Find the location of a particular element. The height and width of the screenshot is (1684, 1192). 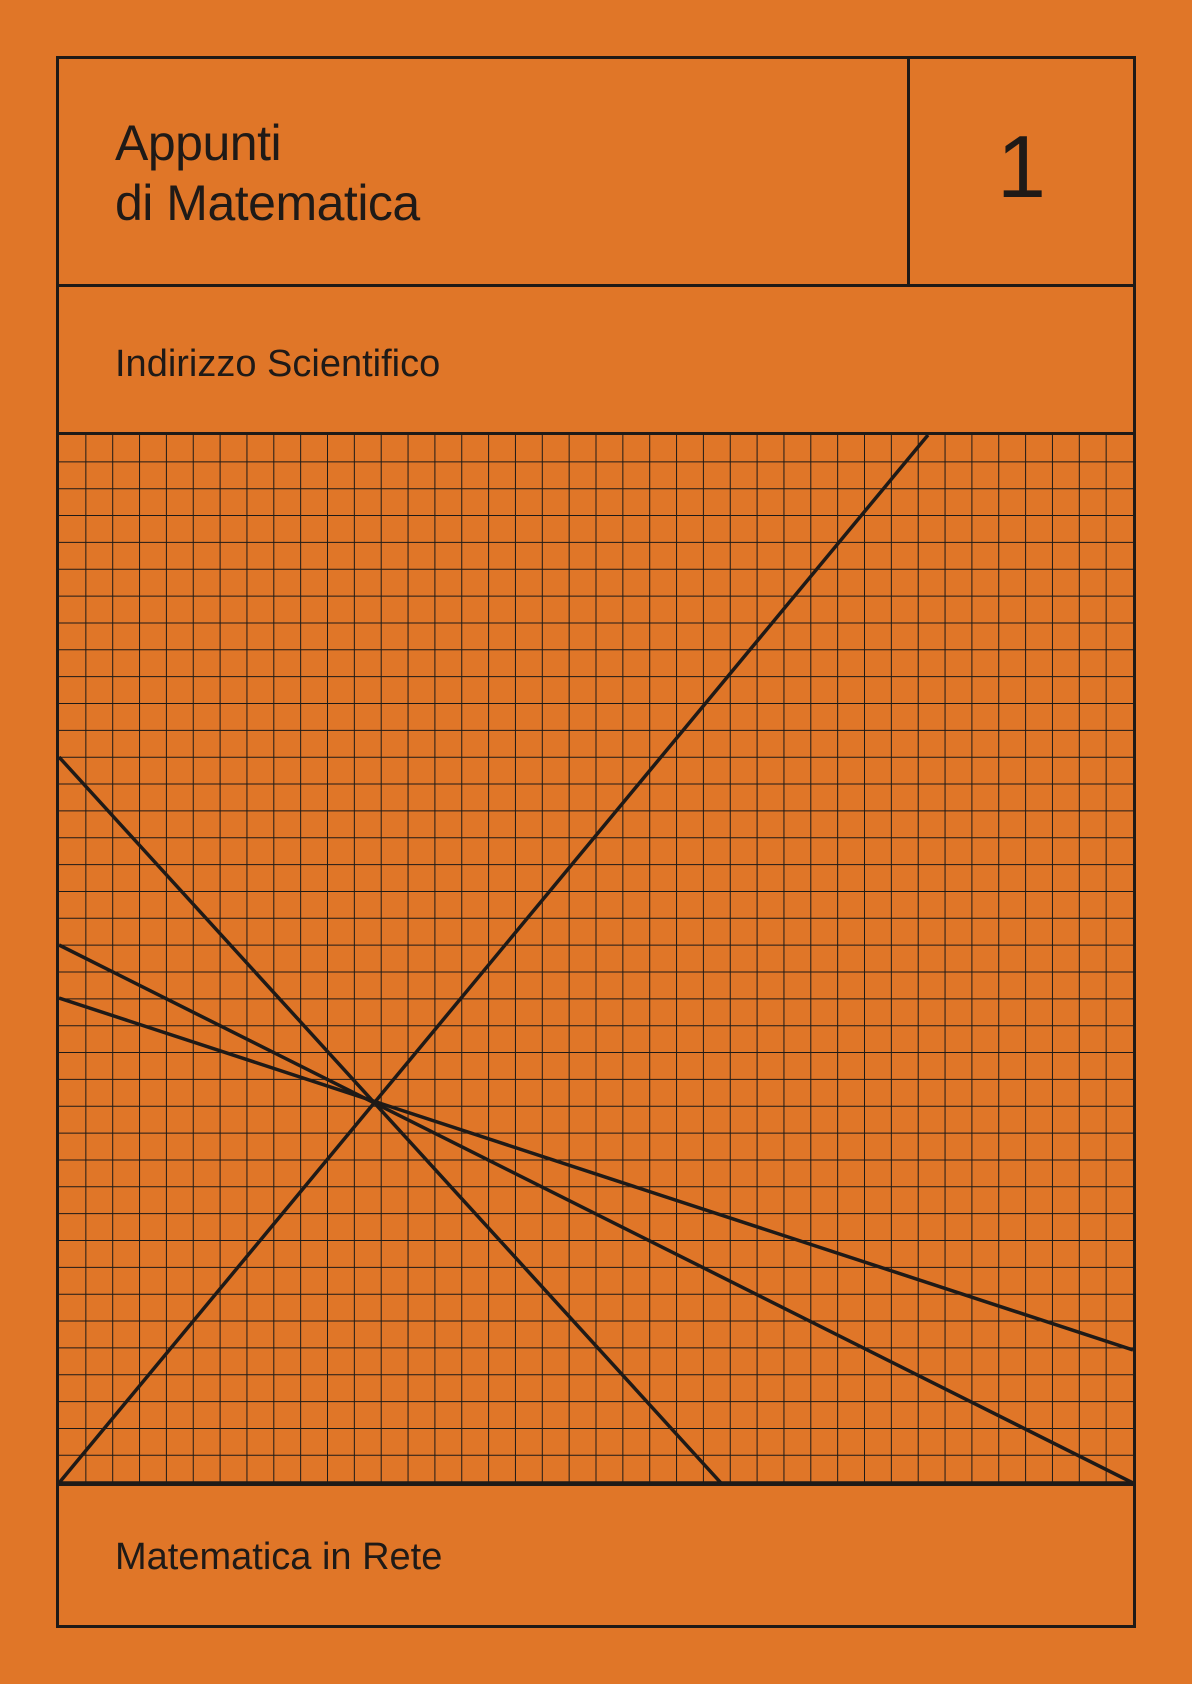

title-line-2: di Matematica is located at coordinates (267, 203).